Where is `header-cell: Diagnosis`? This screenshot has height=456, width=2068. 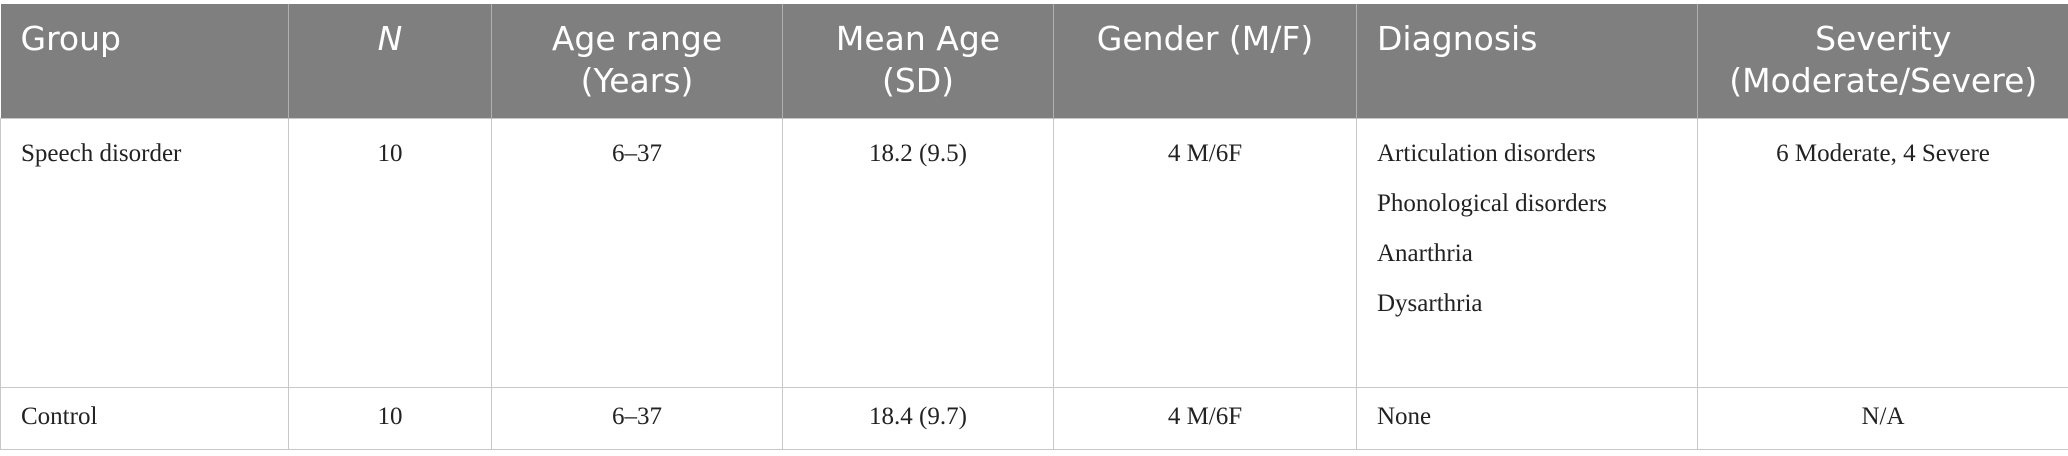
header-cell: Diagnosis is located at coordinates (1527, 61).